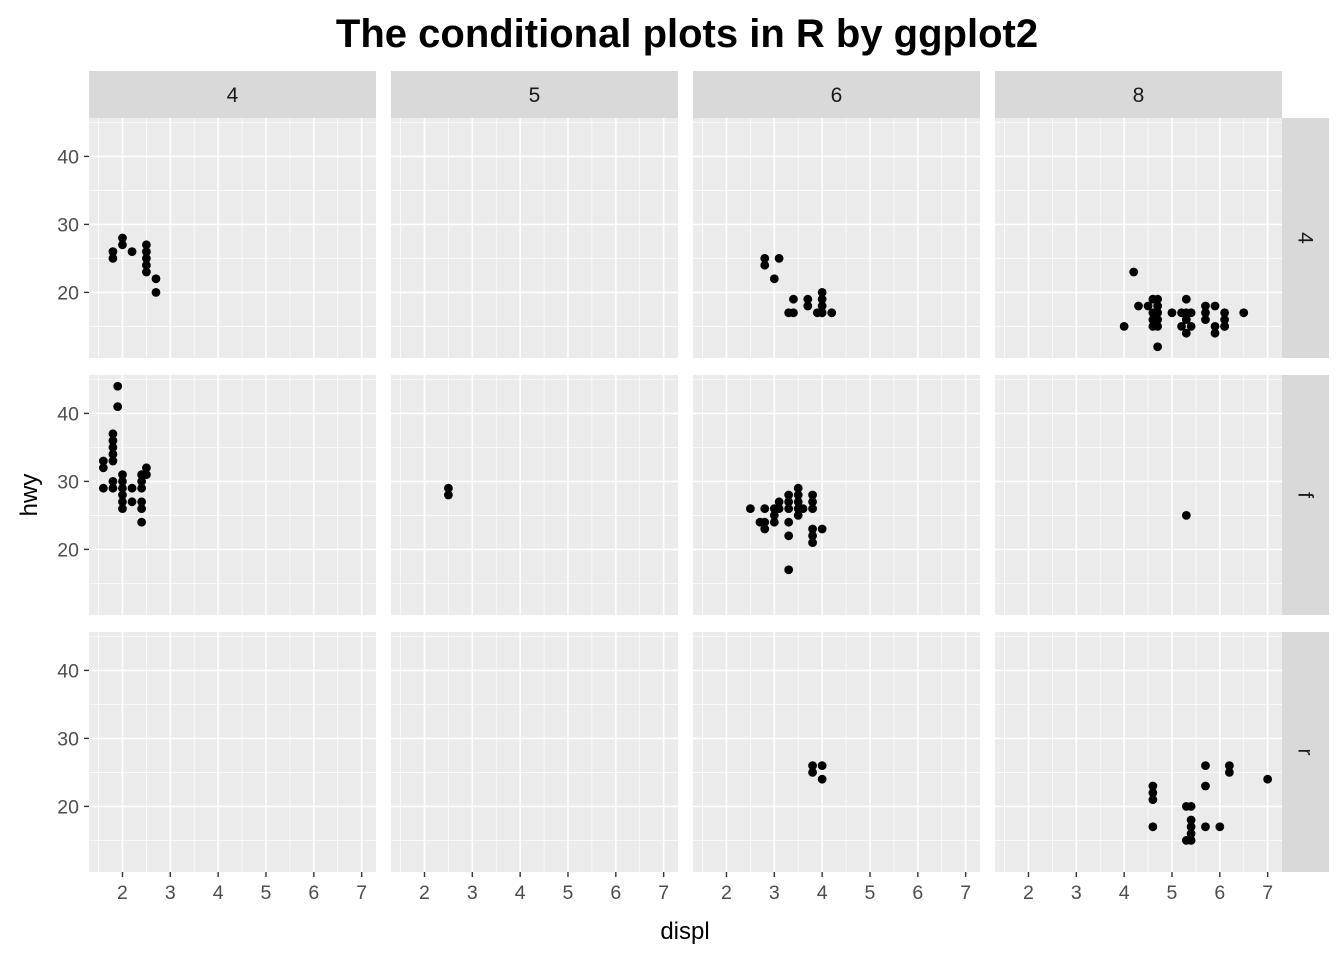  I want to click on strip-row-label: r, so click(1305, 752).